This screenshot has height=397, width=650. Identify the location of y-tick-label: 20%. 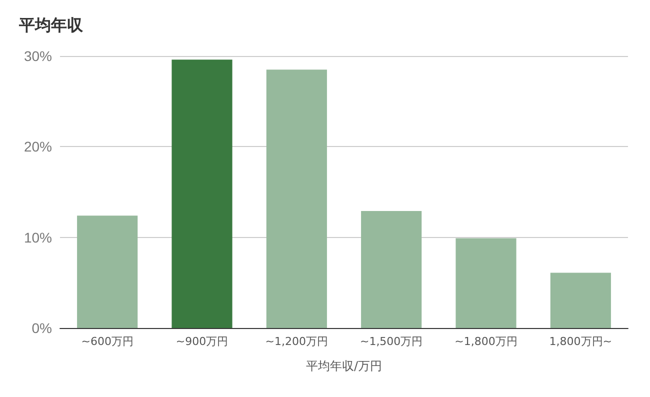
(38, 146).